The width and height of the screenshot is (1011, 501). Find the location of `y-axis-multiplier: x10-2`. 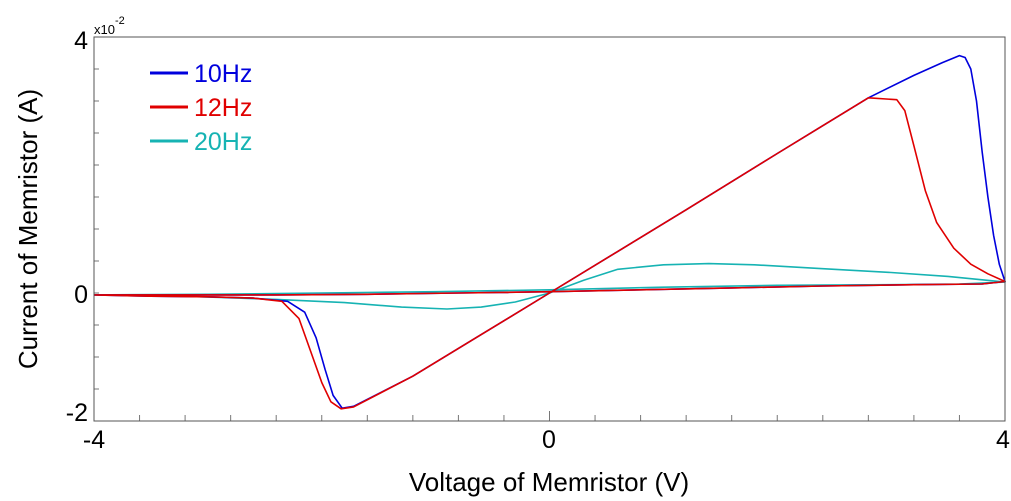

y-axis-multiplier: x10-2 is located at coordinates (109, 26).